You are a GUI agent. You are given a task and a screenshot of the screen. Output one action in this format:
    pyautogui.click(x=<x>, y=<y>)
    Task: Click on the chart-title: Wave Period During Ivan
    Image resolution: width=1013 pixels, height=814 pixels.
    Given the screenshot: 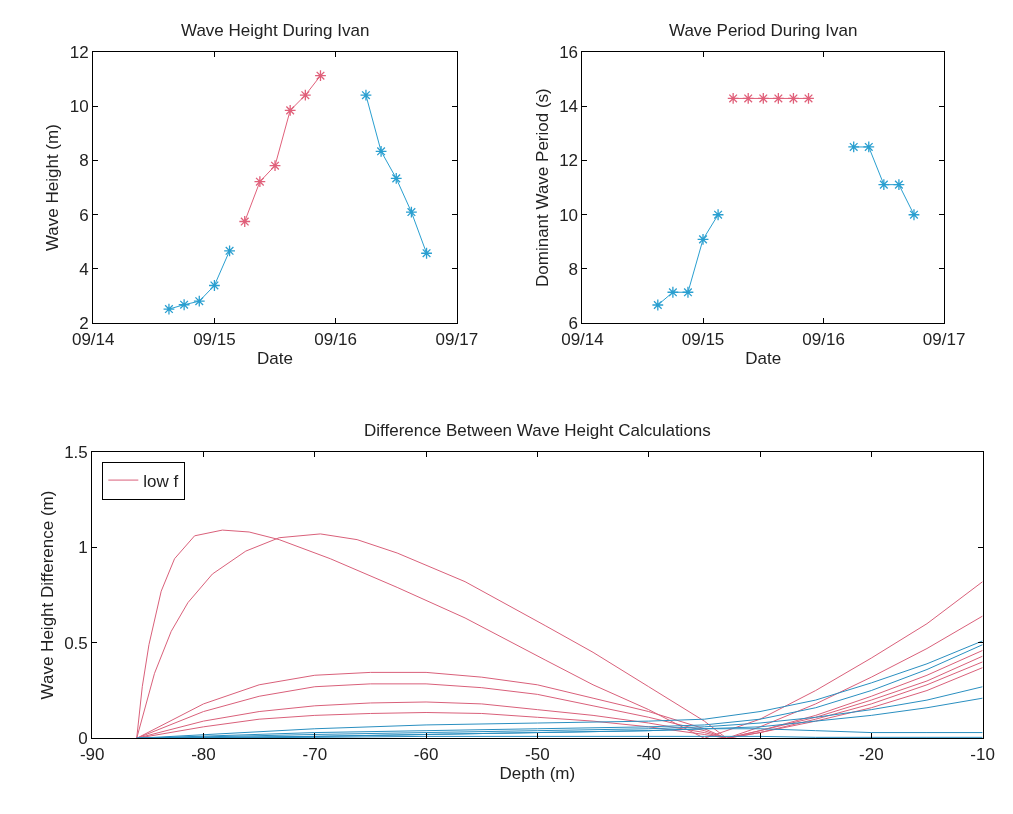 What is the action you would take?
    pyautogui.click(x=763, y=30)
    